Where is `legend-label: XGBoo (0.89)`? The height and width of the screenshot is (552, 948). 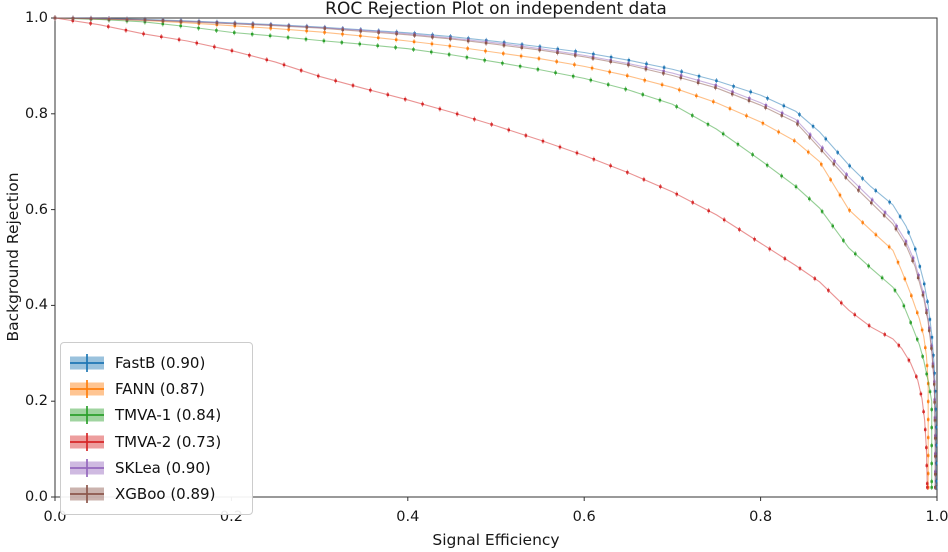
legend-label: XGBoo (0.89) is located at coordinates (165, 494).